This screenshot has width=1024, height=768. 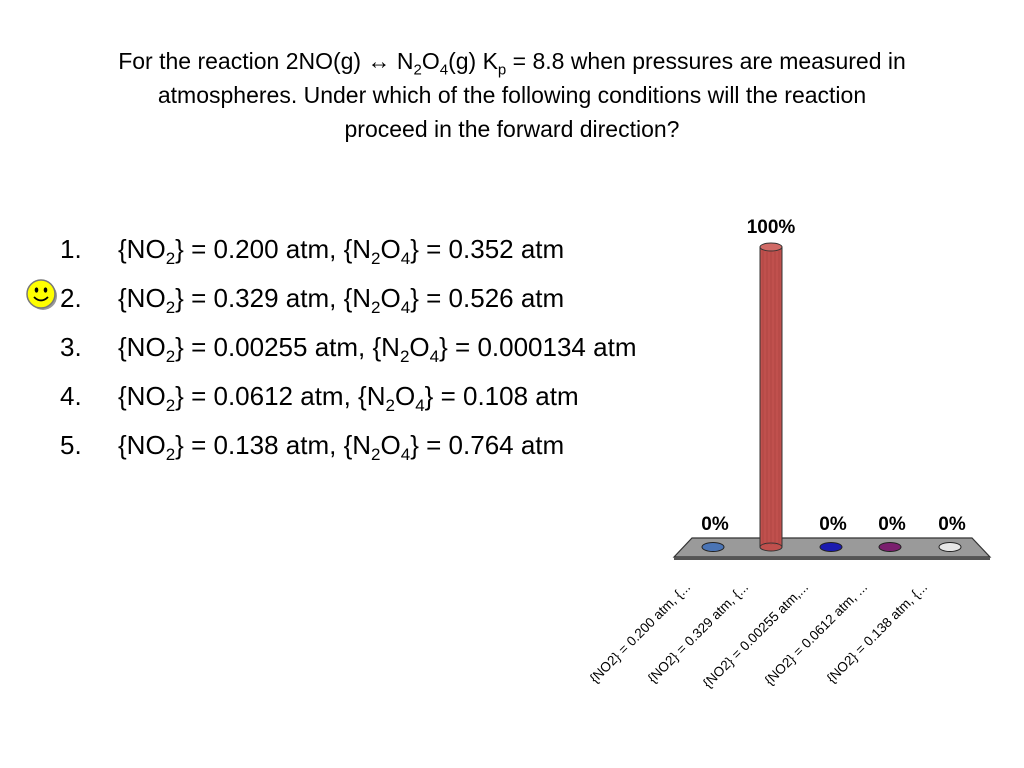 I want to click on chart-value-label: 100%, so click(x=771, y=227).